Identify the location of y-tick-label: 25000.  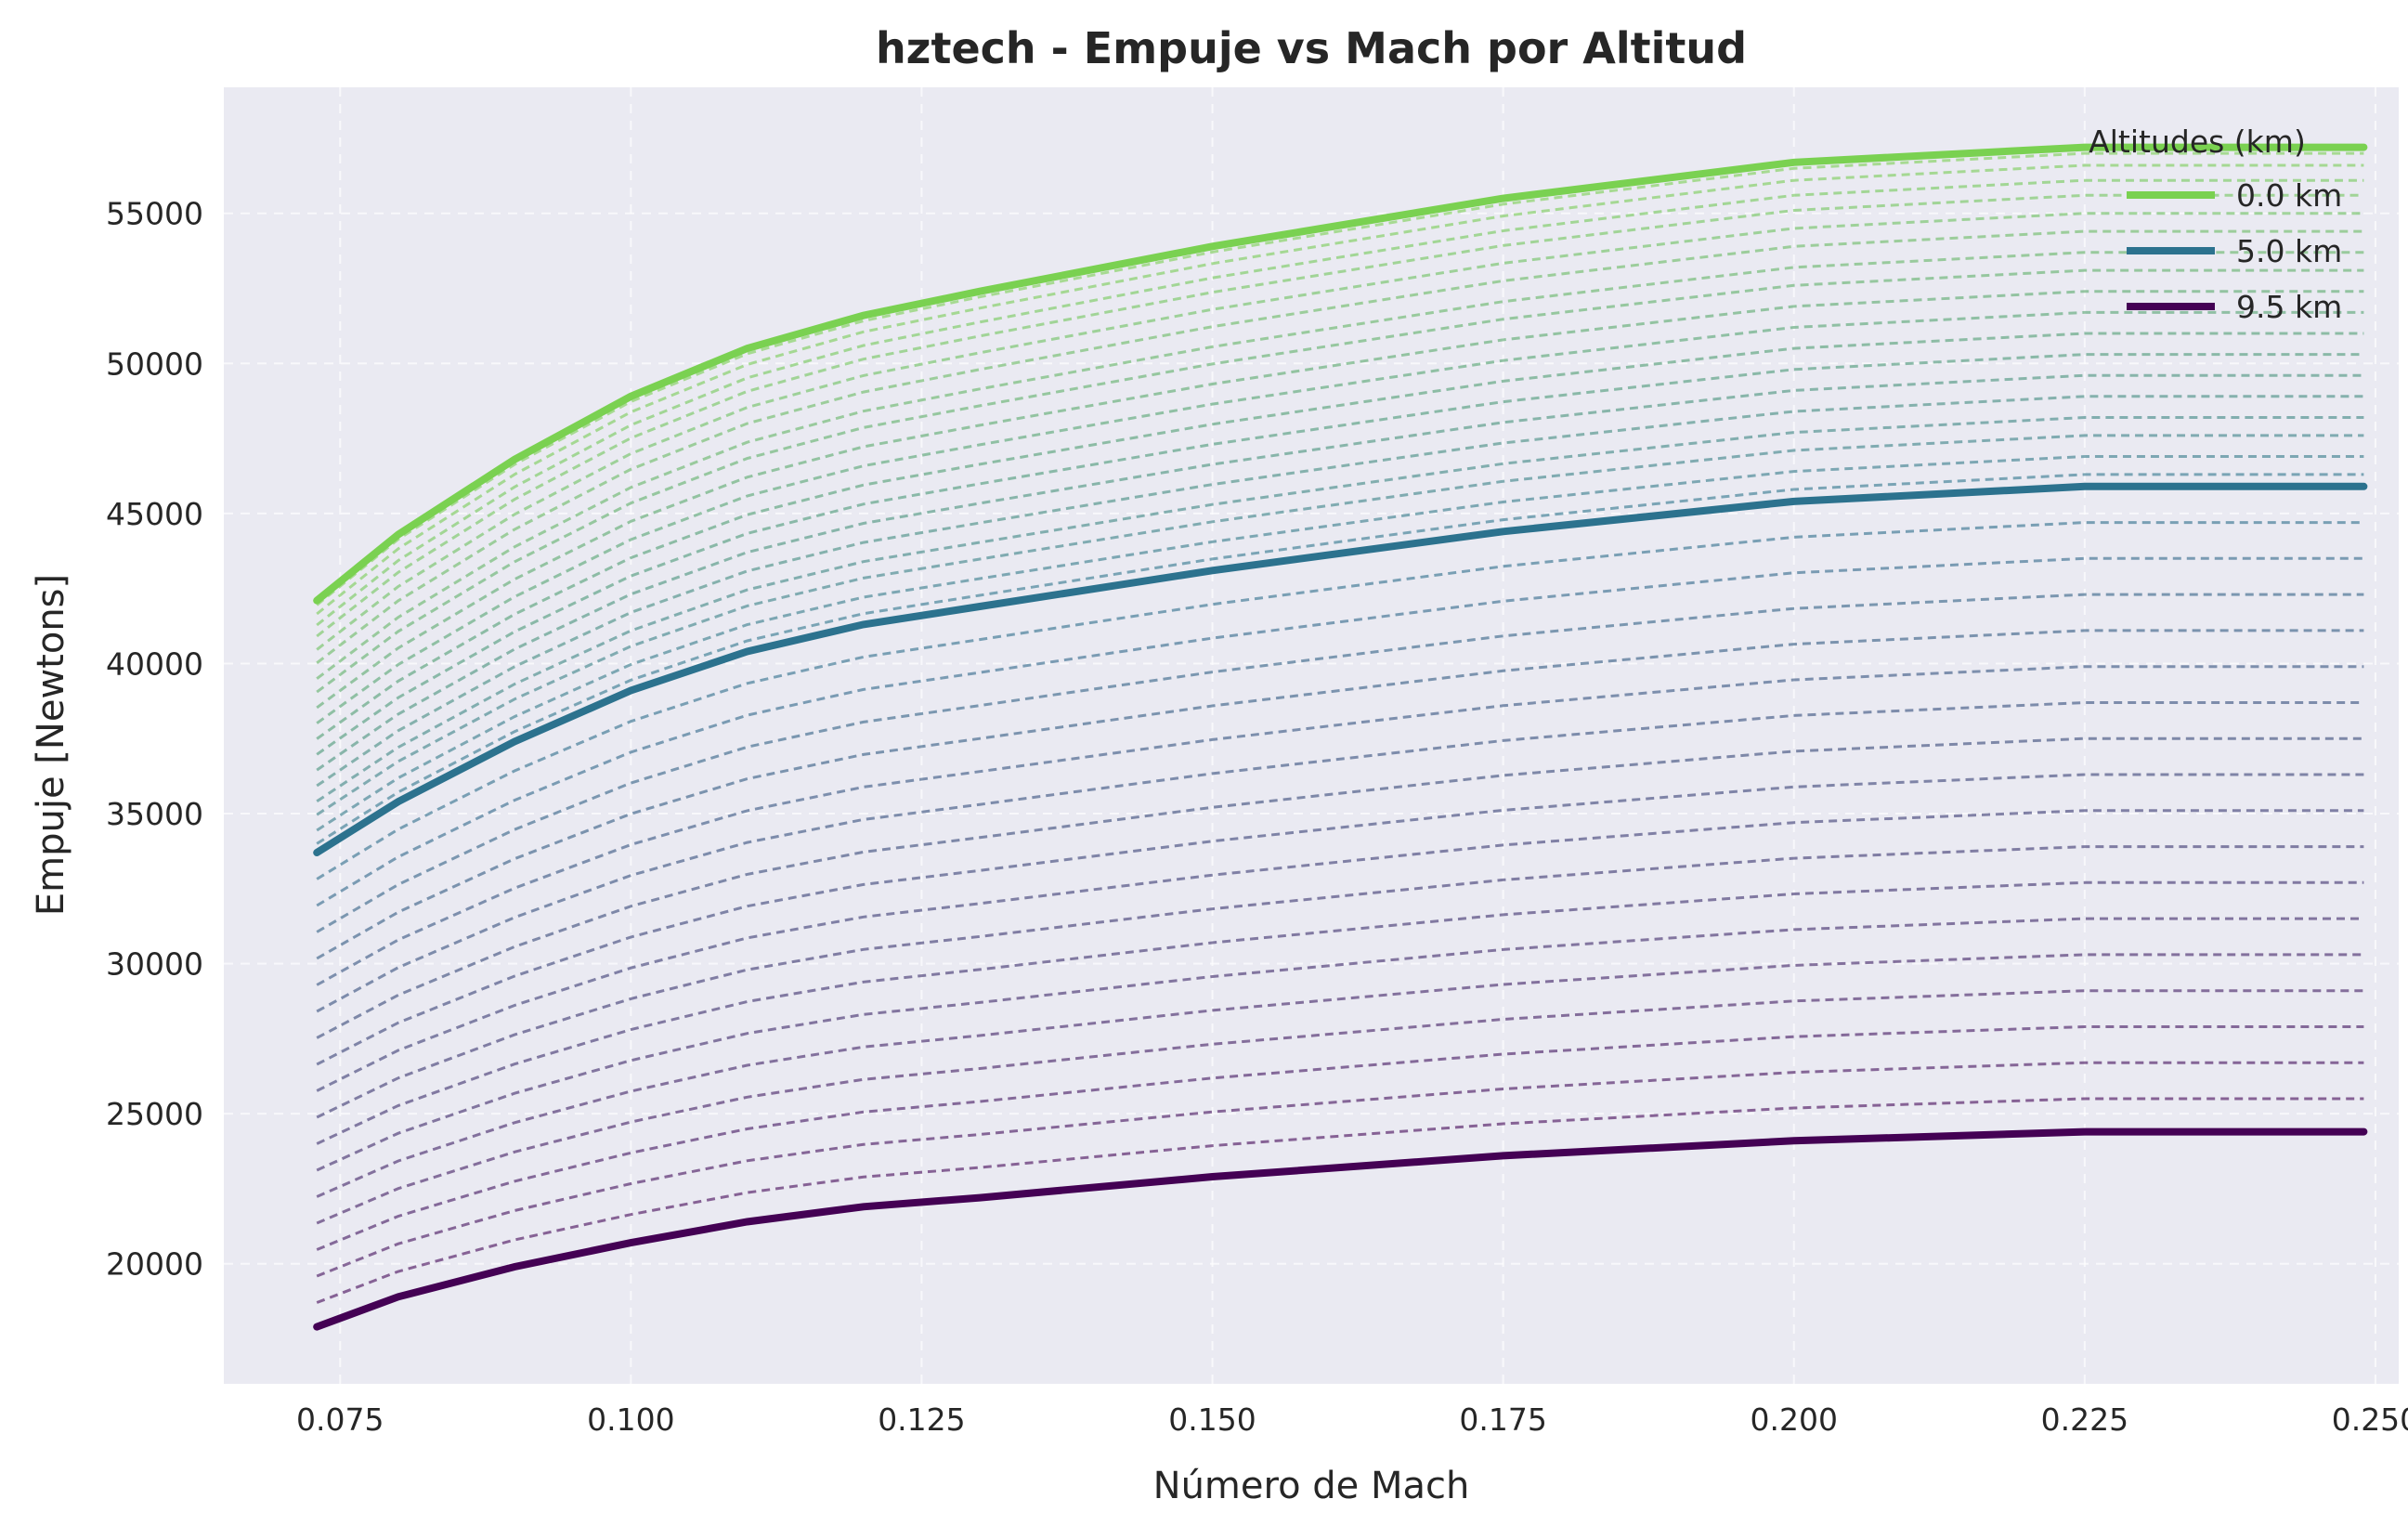
(155, 1114).